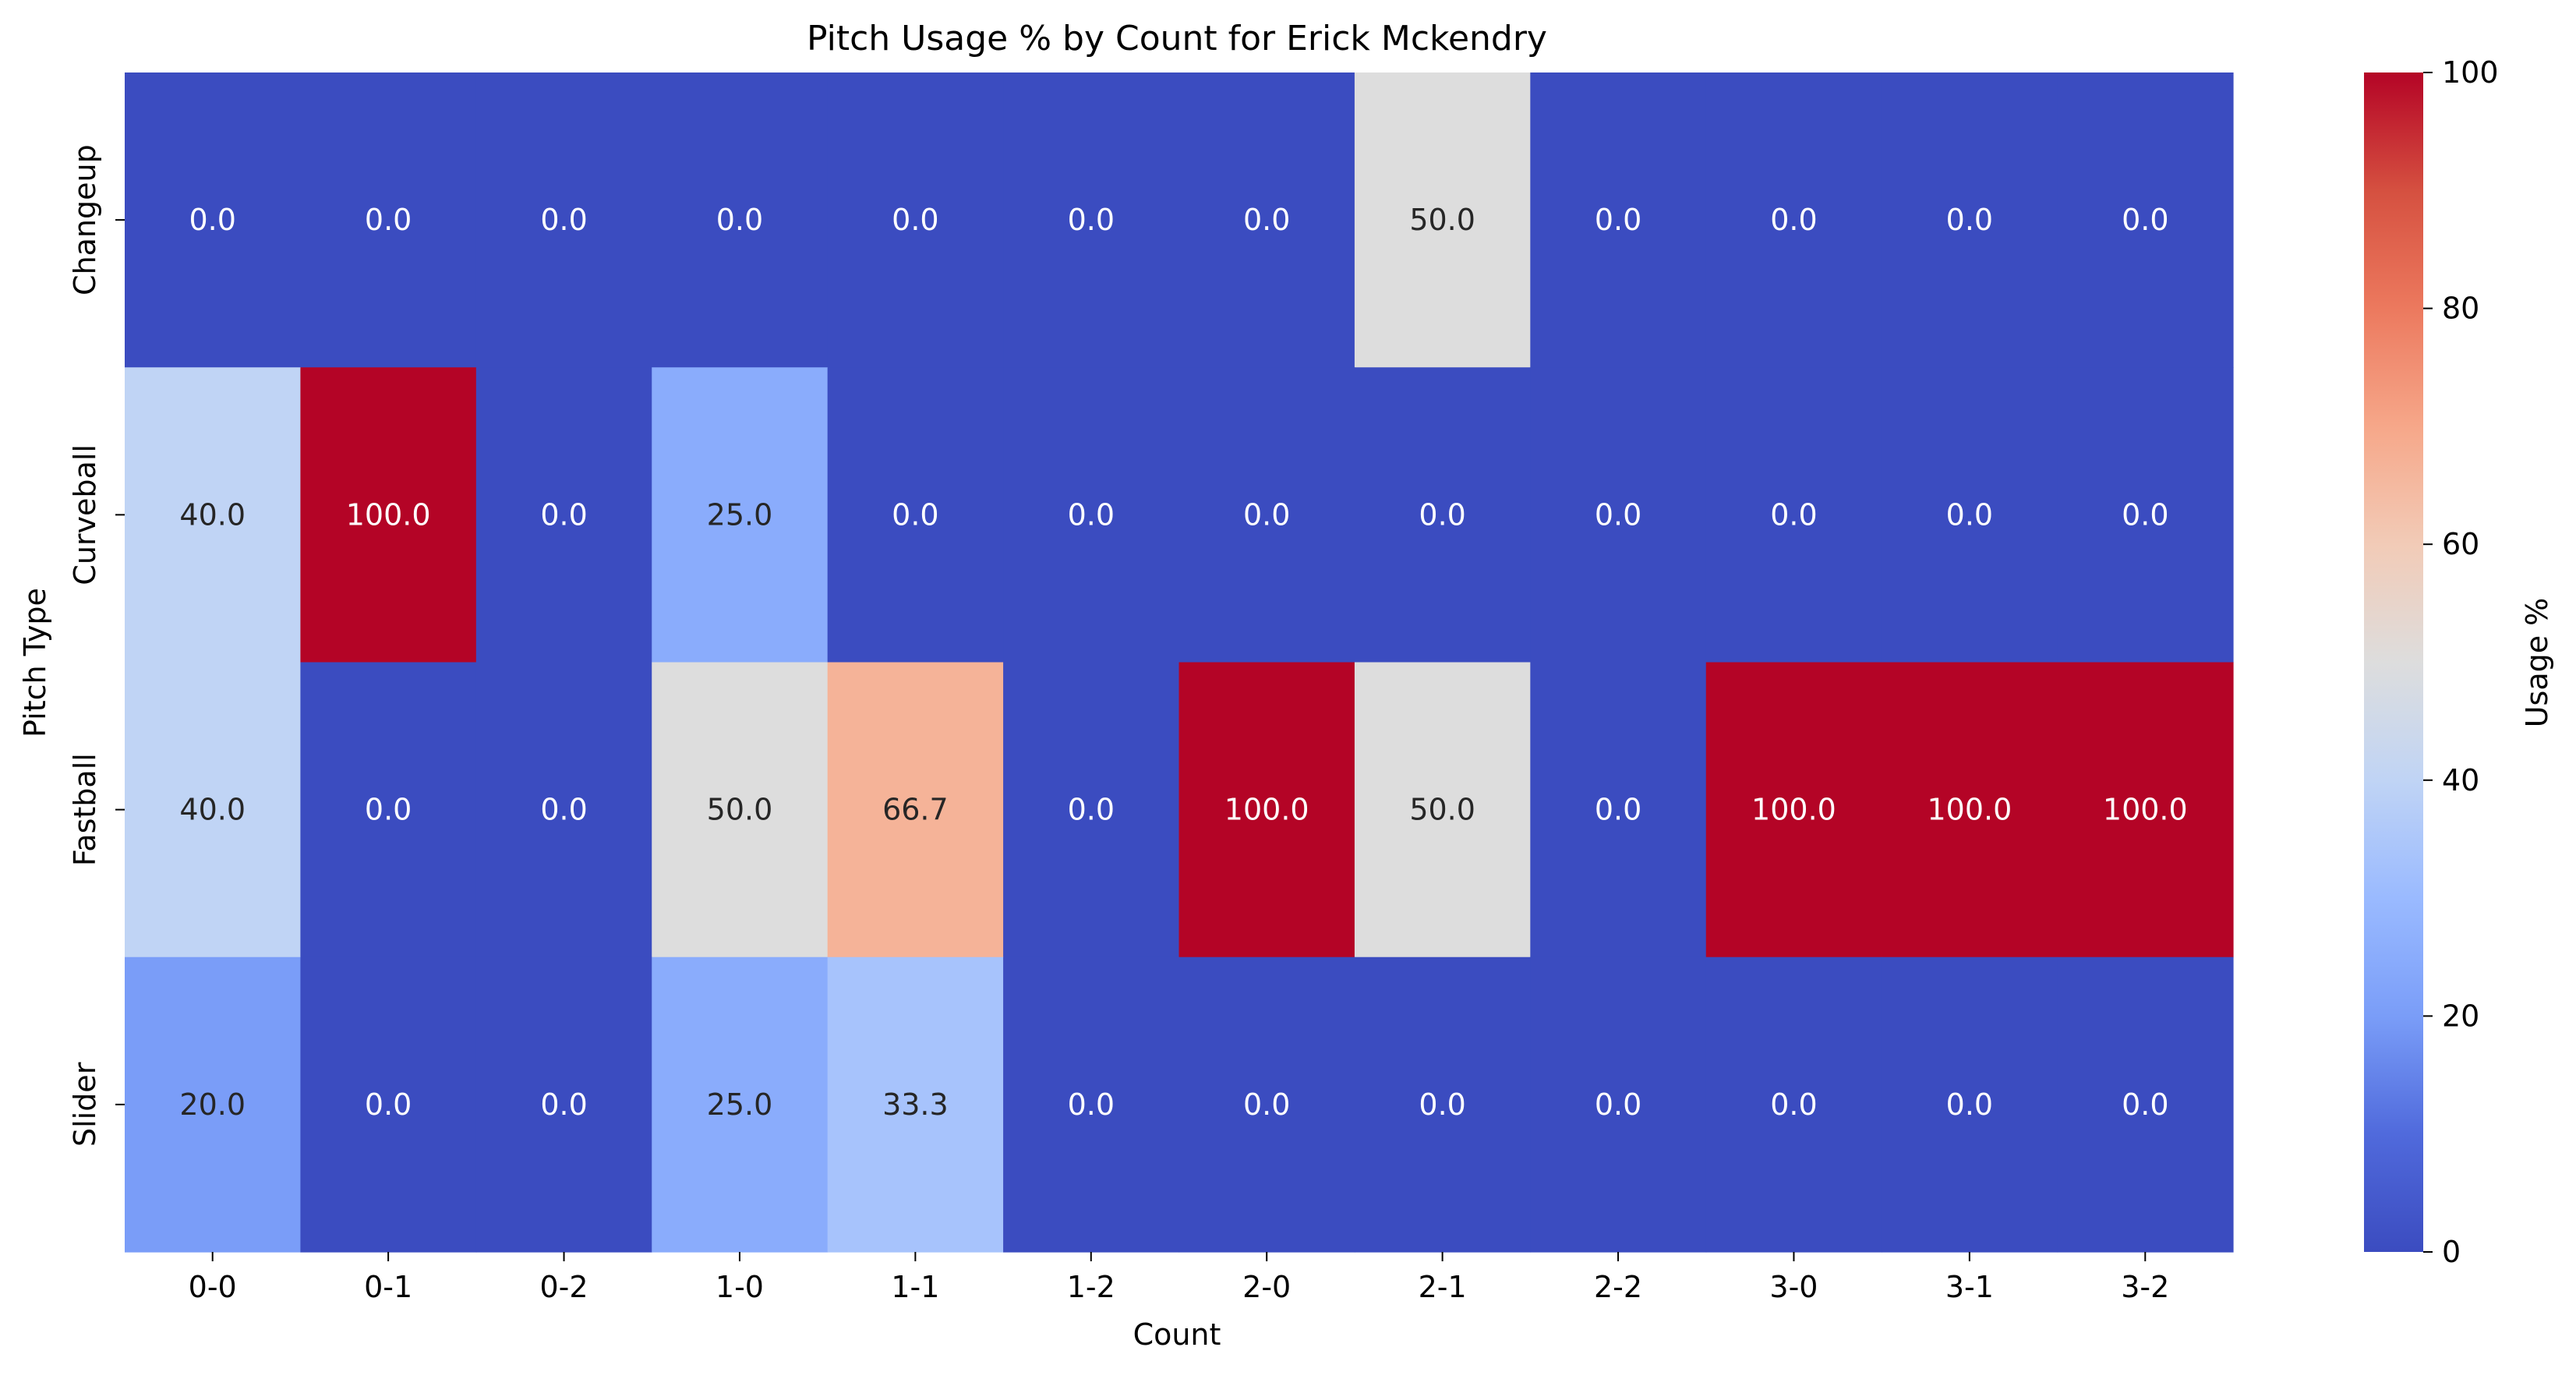  I want to click on cell-value-label: 33.3, so click(915, 1104).